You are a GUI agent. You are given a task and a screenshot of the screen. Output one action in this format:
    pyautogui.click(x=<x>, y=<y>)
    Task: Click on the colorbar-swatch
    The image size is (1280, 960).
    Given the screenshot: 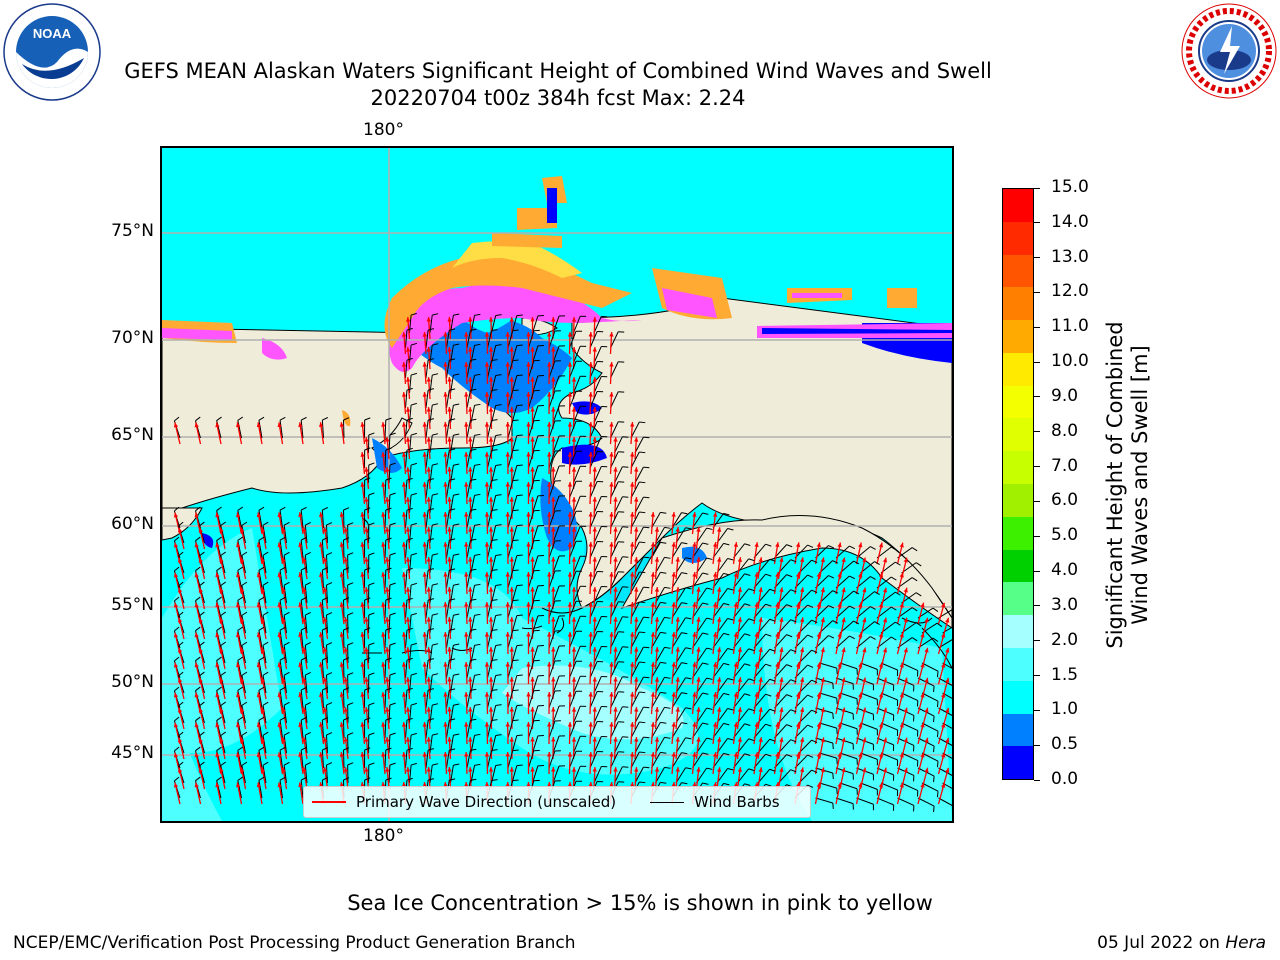 What is the action you would take?
    pyautogui.click(x=1018, y=238)
    